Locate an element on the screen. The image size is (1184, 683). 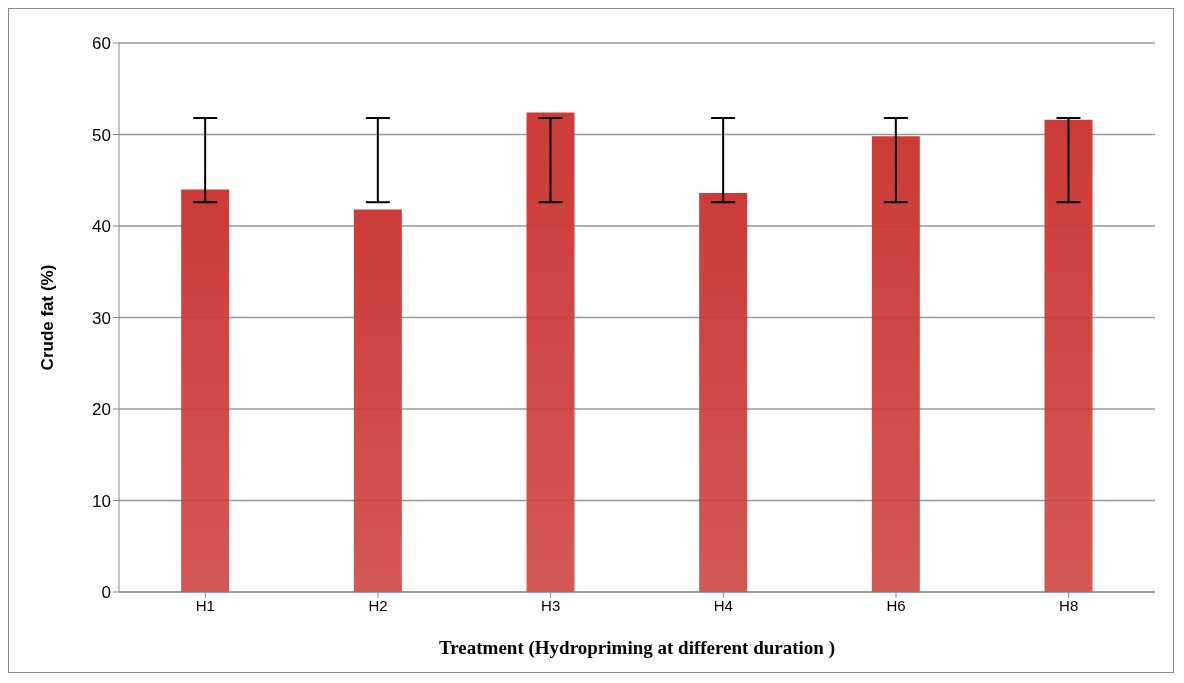
x-tick-label: H6 is located at coordinates (896, 605).